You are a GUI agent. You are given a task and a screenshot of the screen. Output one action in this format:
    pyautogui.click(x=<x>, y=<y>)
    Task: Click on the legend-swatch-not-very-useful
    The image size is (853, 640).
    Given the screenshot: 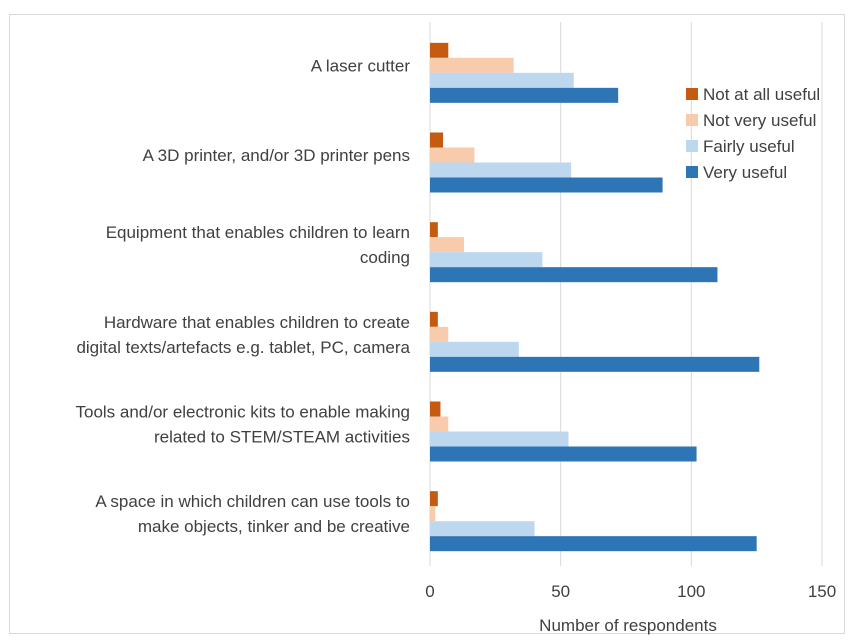 What is the action you would take?
    pyautogui.click(x=692, y=120)
    